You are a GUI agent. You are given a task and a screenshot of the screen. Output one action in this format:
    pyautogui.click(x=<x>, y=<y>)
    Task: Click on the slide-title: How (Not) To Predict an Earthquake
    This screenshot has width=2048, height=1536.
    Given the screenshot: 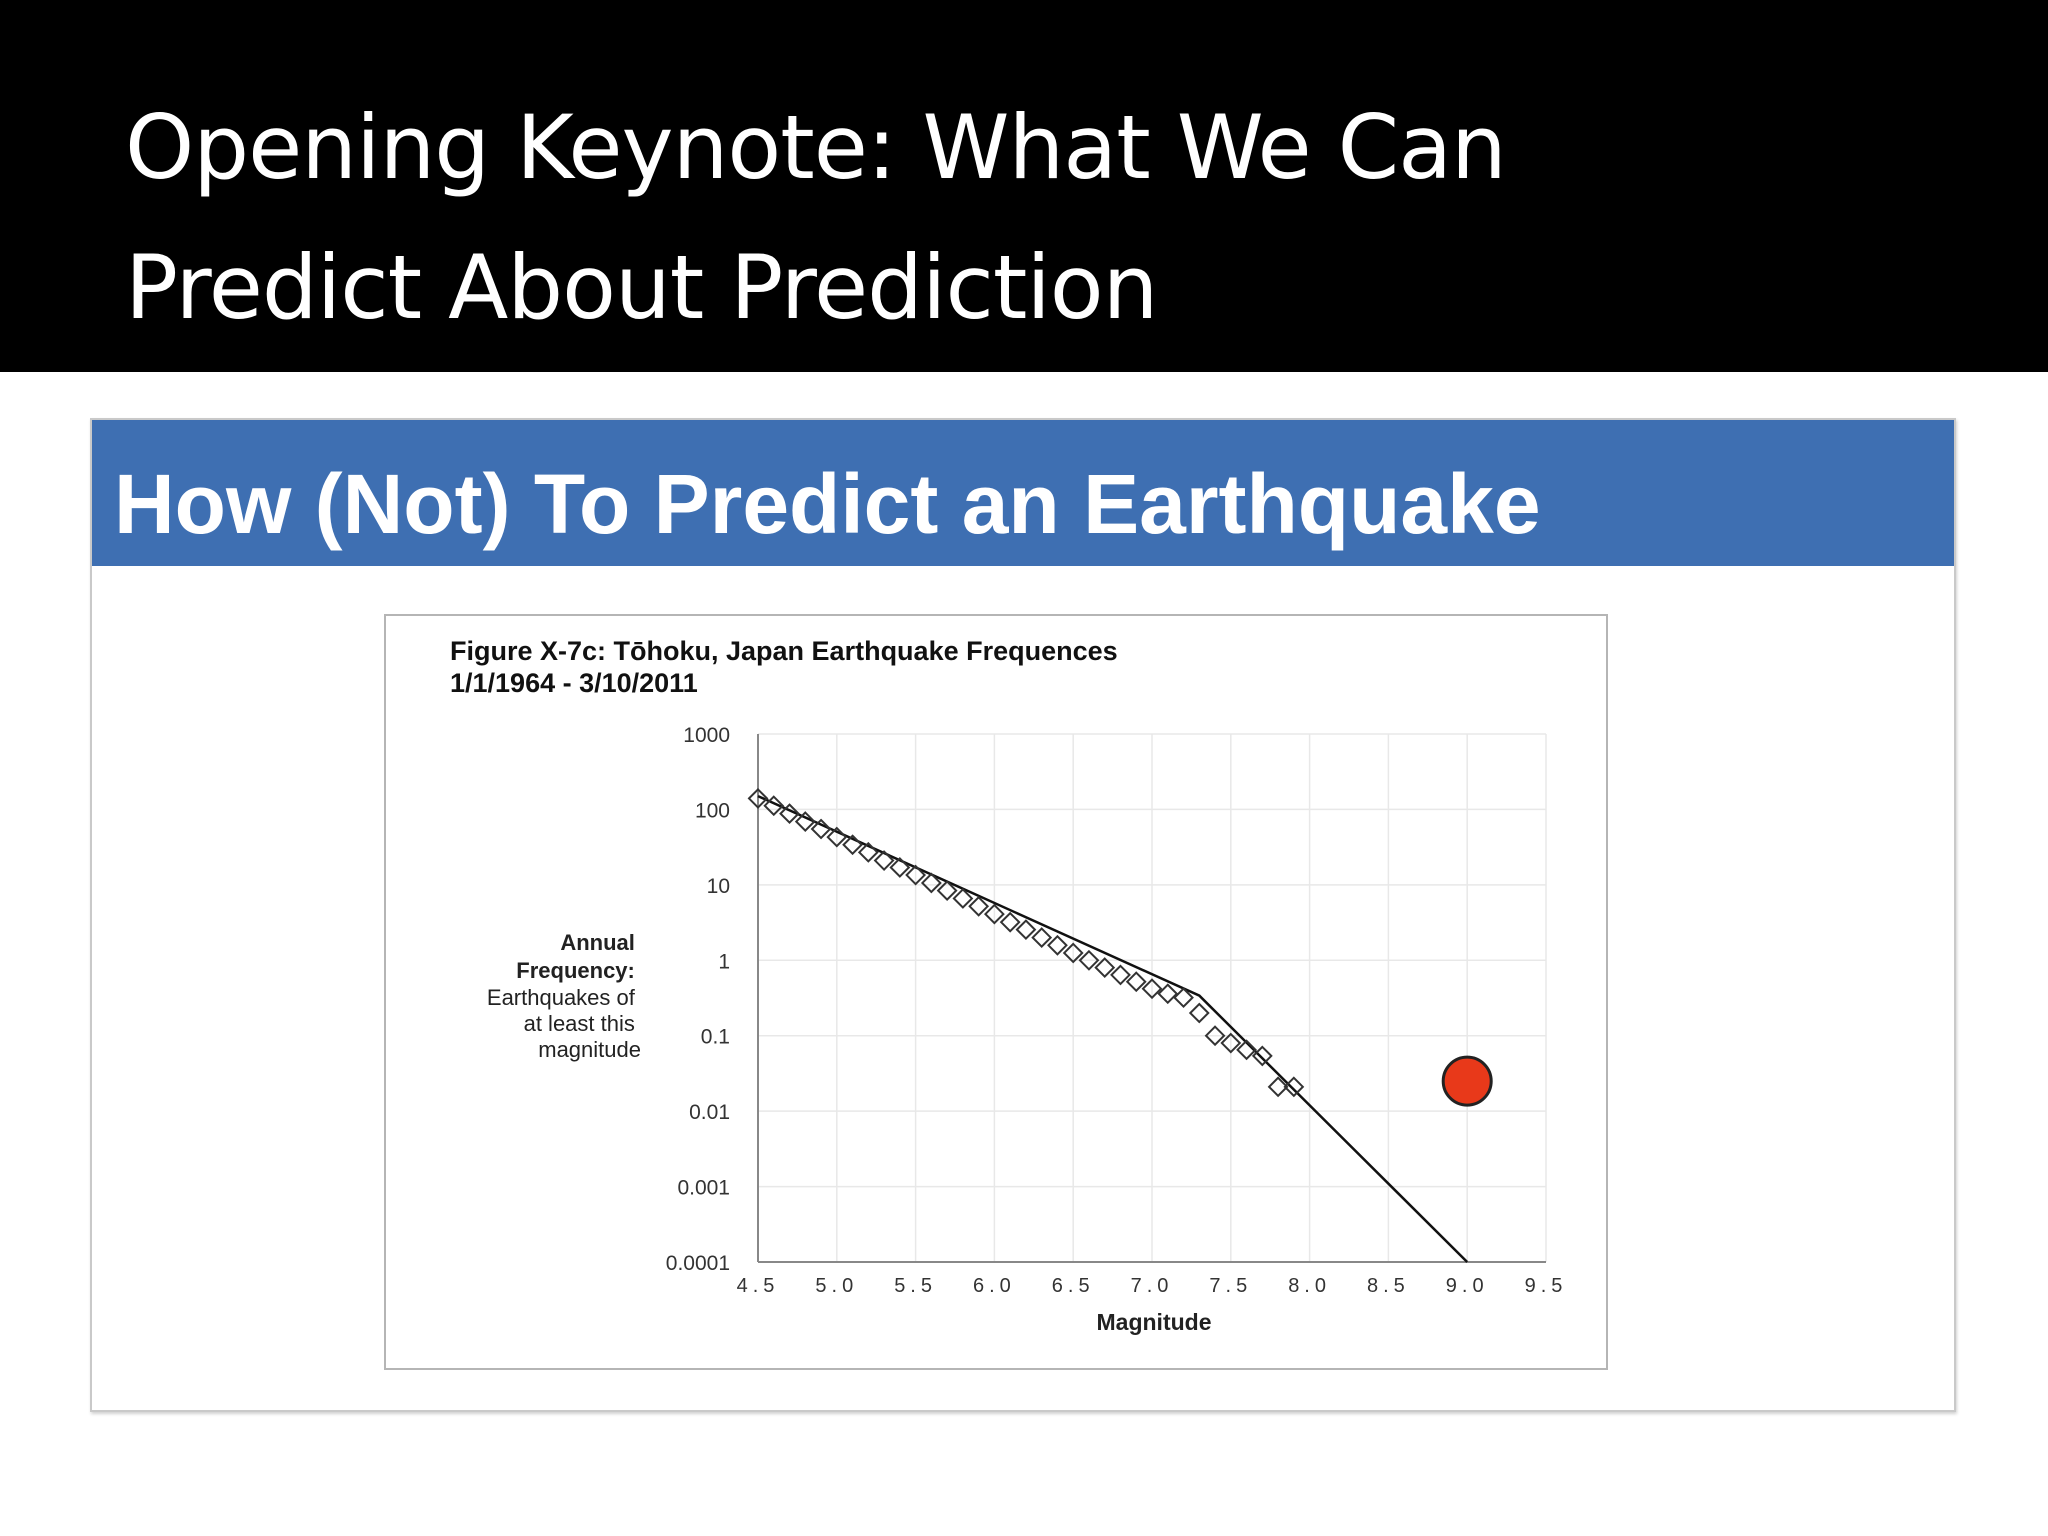 What is the action you would take?
    pyautogui.click(x=827, y=504)
    